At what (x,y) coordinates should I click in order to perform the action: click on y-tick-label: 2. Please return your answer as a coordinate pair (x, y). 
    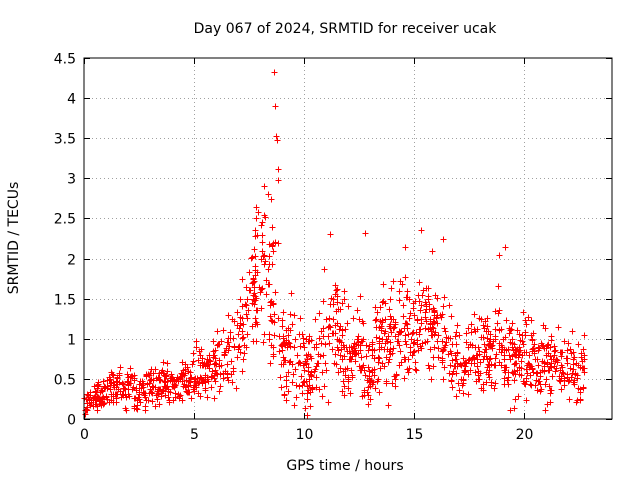
    Looking at the image, I should click on (71, 261).